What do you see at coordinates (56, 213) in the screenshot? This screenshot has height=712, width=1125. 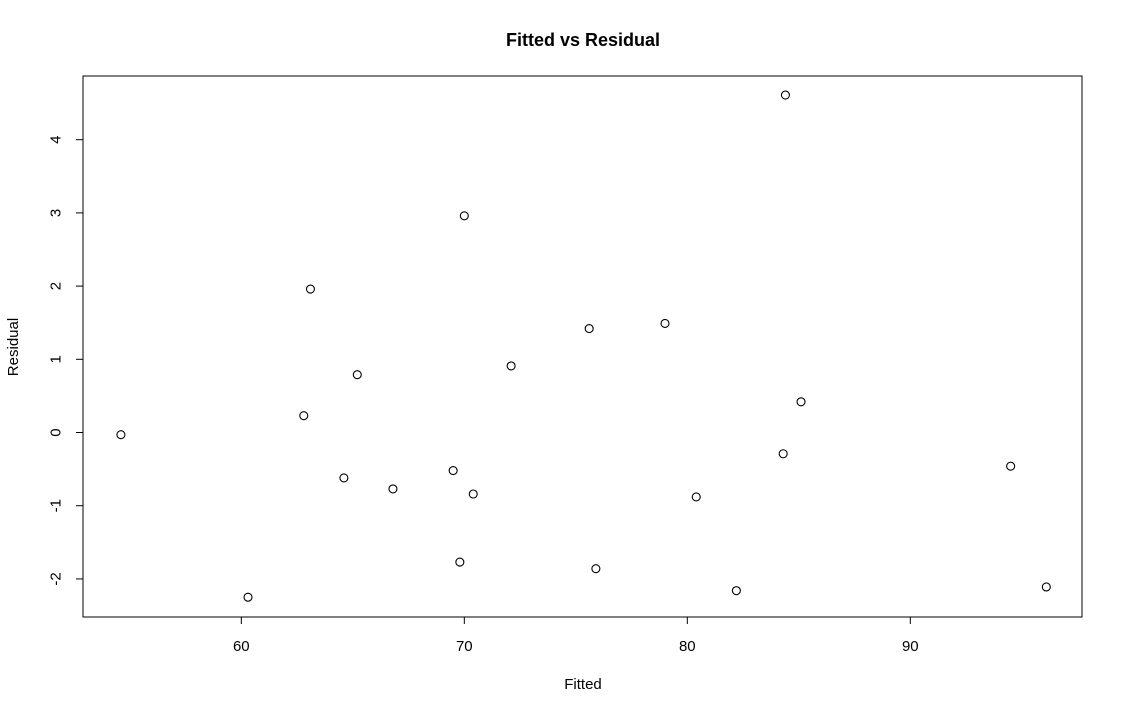 I see `y-tick-label: 3` at bounding box center [56, 213].